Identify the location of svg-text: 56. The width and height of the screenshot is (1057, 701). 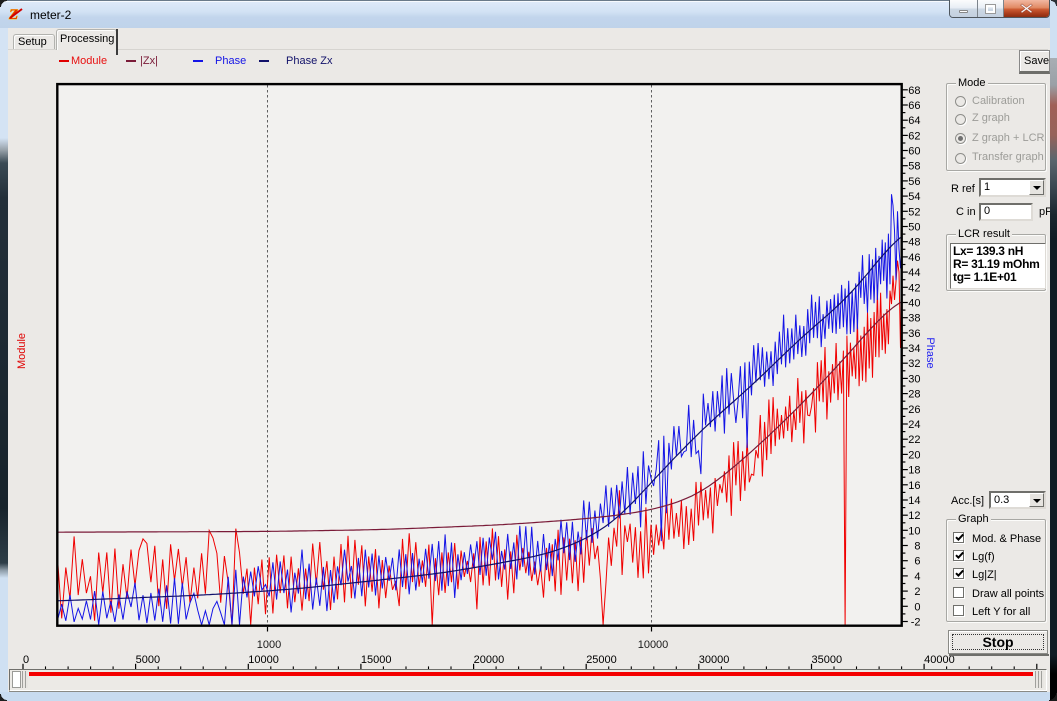
(914, 182).